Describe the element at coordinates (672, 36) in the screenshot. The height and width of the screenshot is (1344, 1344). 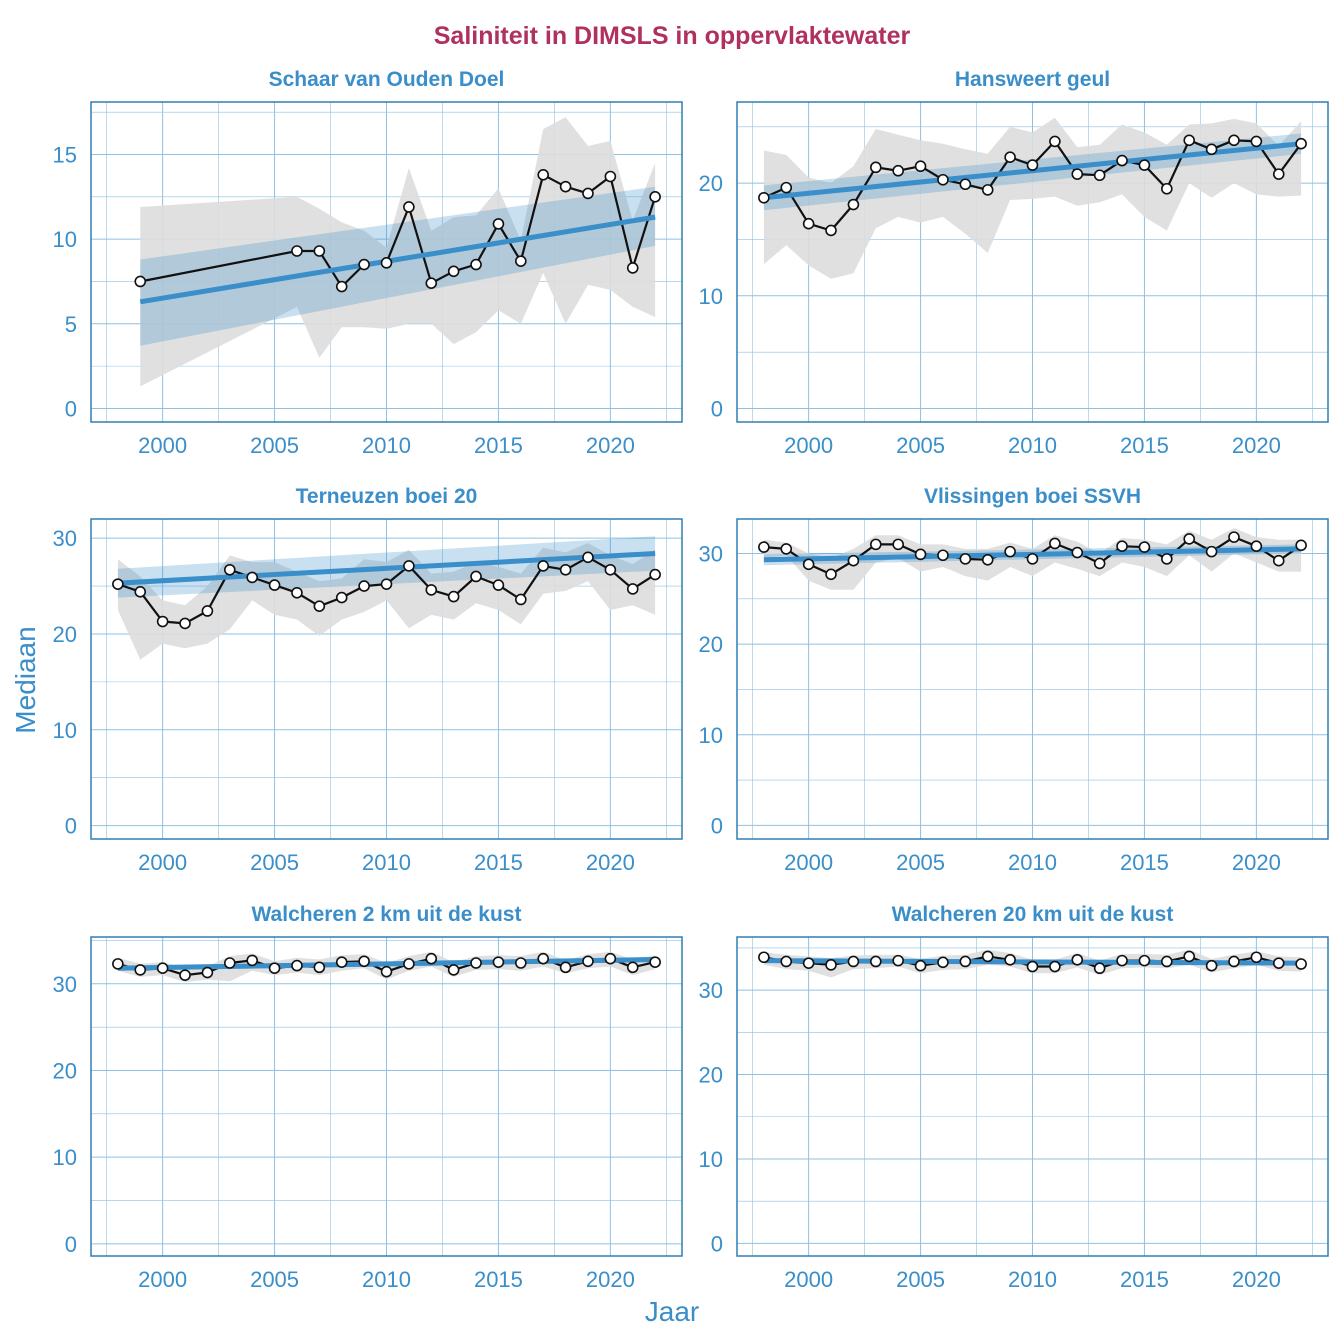
I see `chart-title: Saliniteit in DIMSLS in oppervlaktewater` at that location.